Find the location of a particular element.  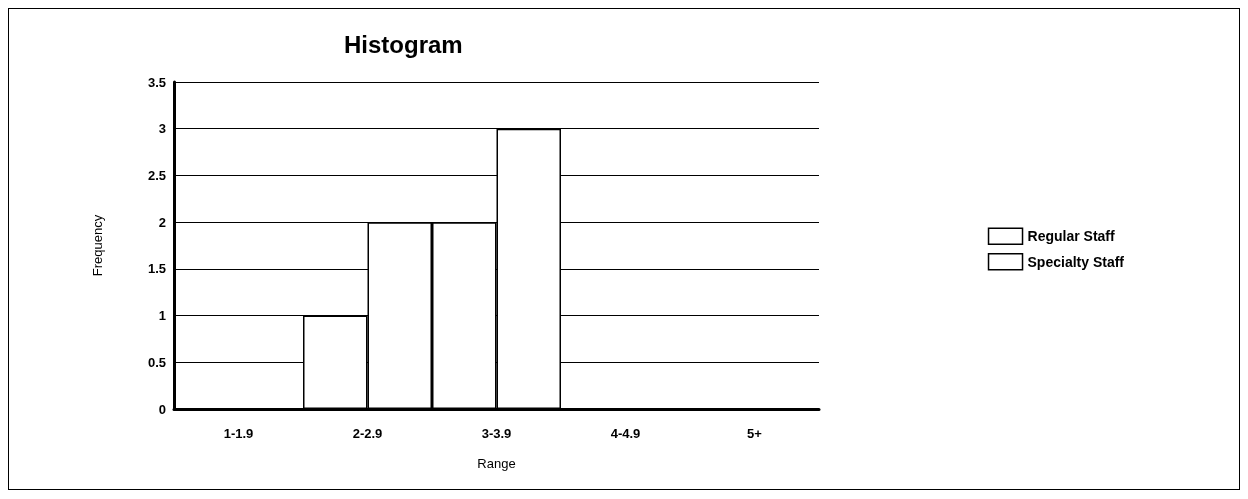

y-tick-label: 1 is located at coordinates (162, 316).